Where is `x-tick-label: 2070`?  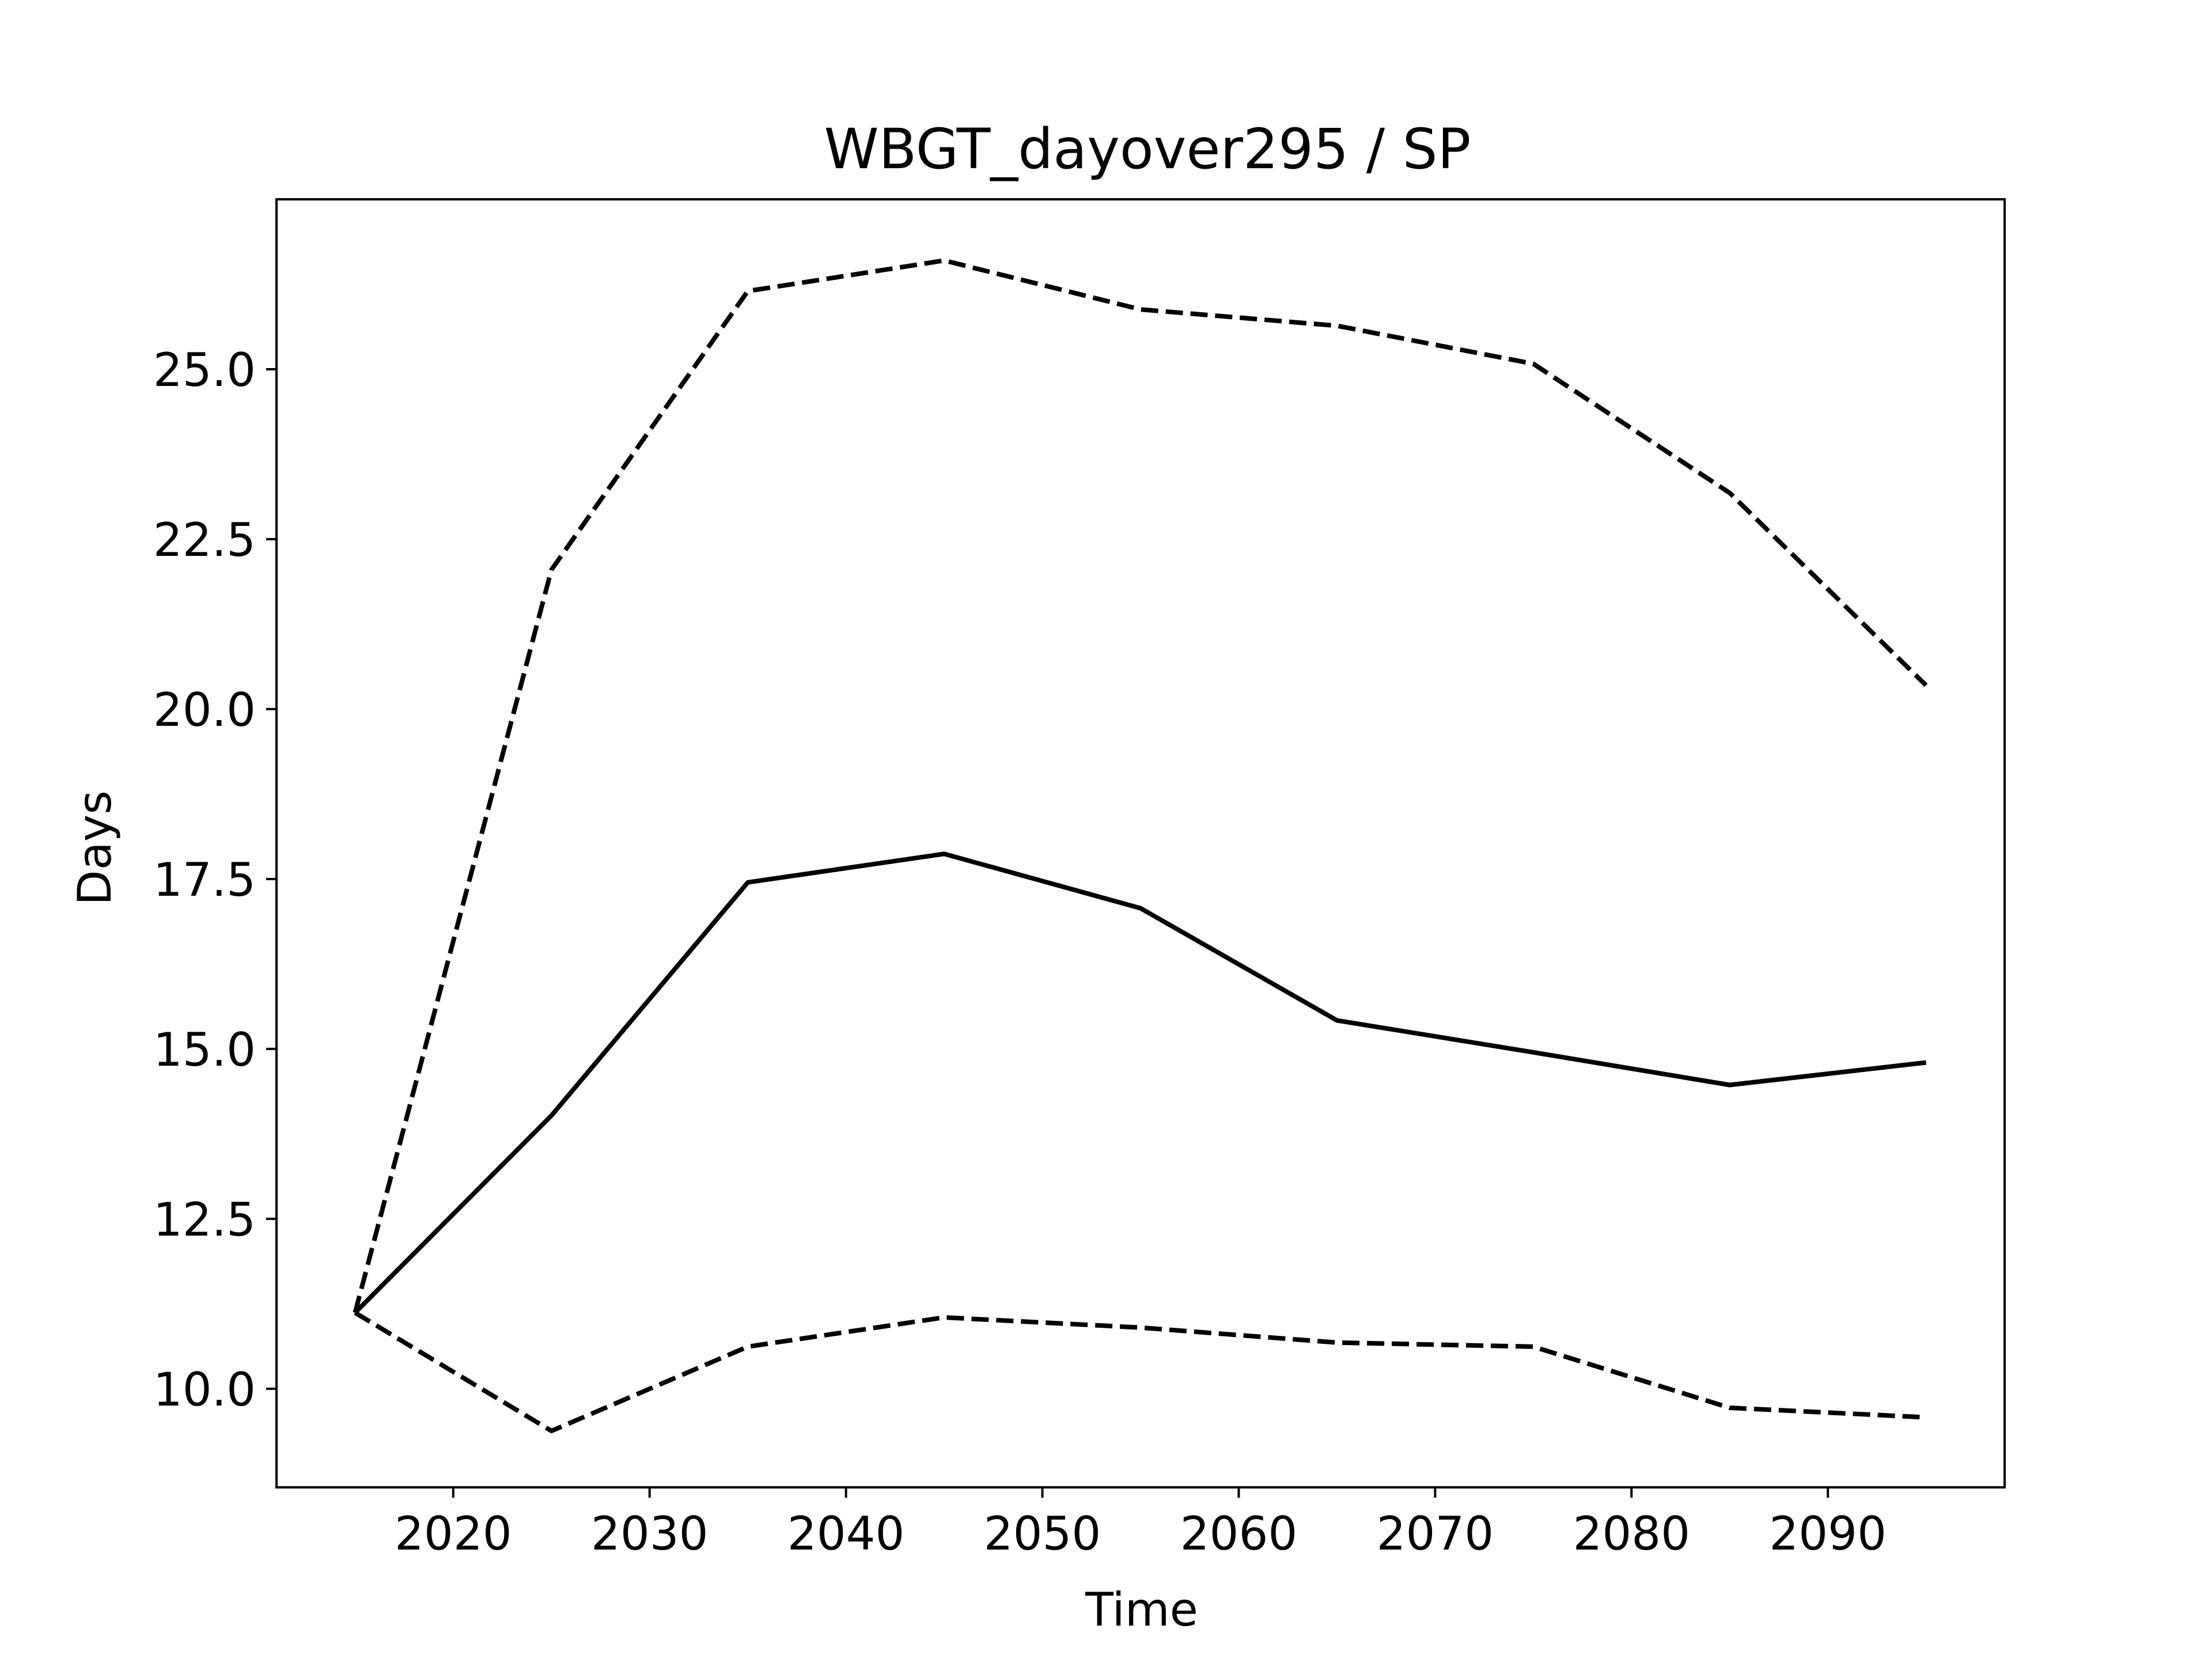 x-tick-label: 2070 is located at coordinates (1435, 1533).